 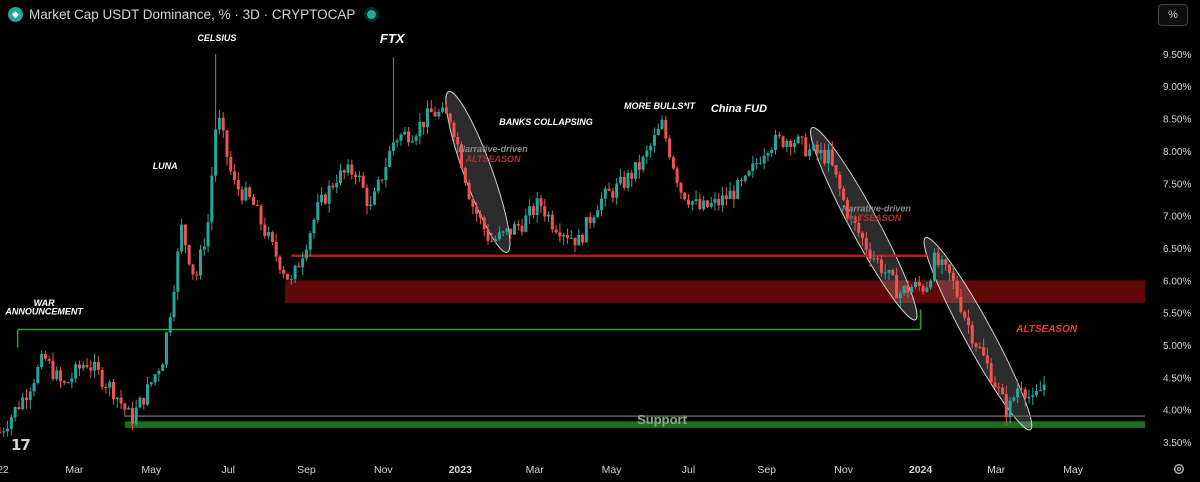 What do you see at coordinates (1177, 152) in the screenshot?
I see `y-tick-label: 8.00%` at bounding box center [1177, 152].